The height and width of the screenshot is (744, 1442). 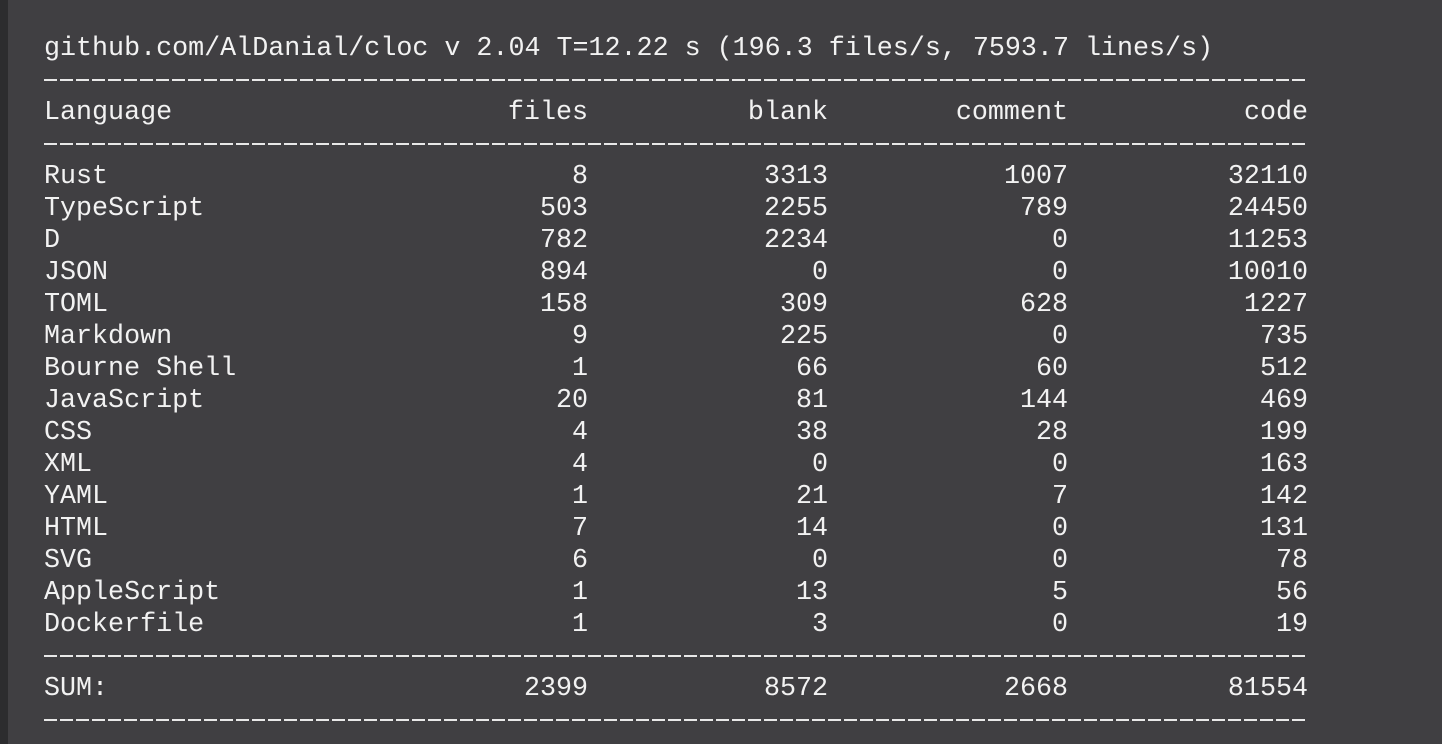 What do you see at coordinates (1044, 305) in the screenshot?
I see `count-cell: 628` at bounding box center [1044, 305].